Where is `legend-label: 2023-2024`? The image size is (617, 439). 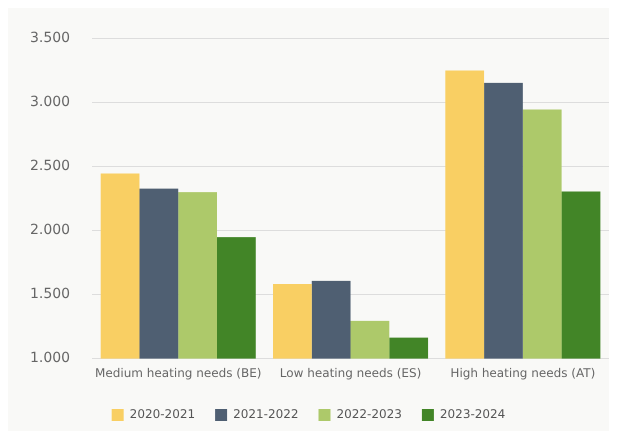
legend-label: 2023-2024 is located at coordinates (473, 414).